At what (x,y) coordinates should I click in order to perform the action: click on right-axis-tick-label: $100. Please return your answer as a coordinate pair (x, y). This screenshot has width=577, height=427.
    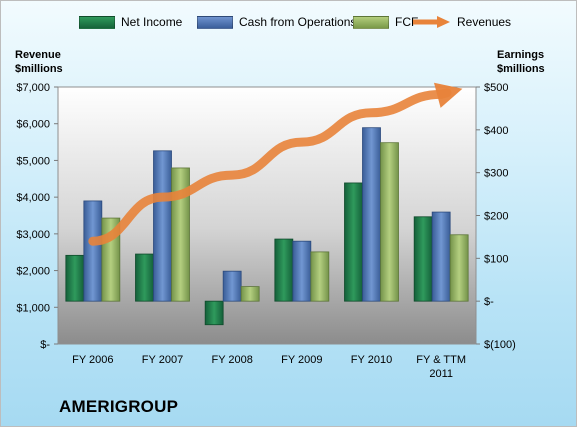
    Looking at the image, I should click on (496, 259).